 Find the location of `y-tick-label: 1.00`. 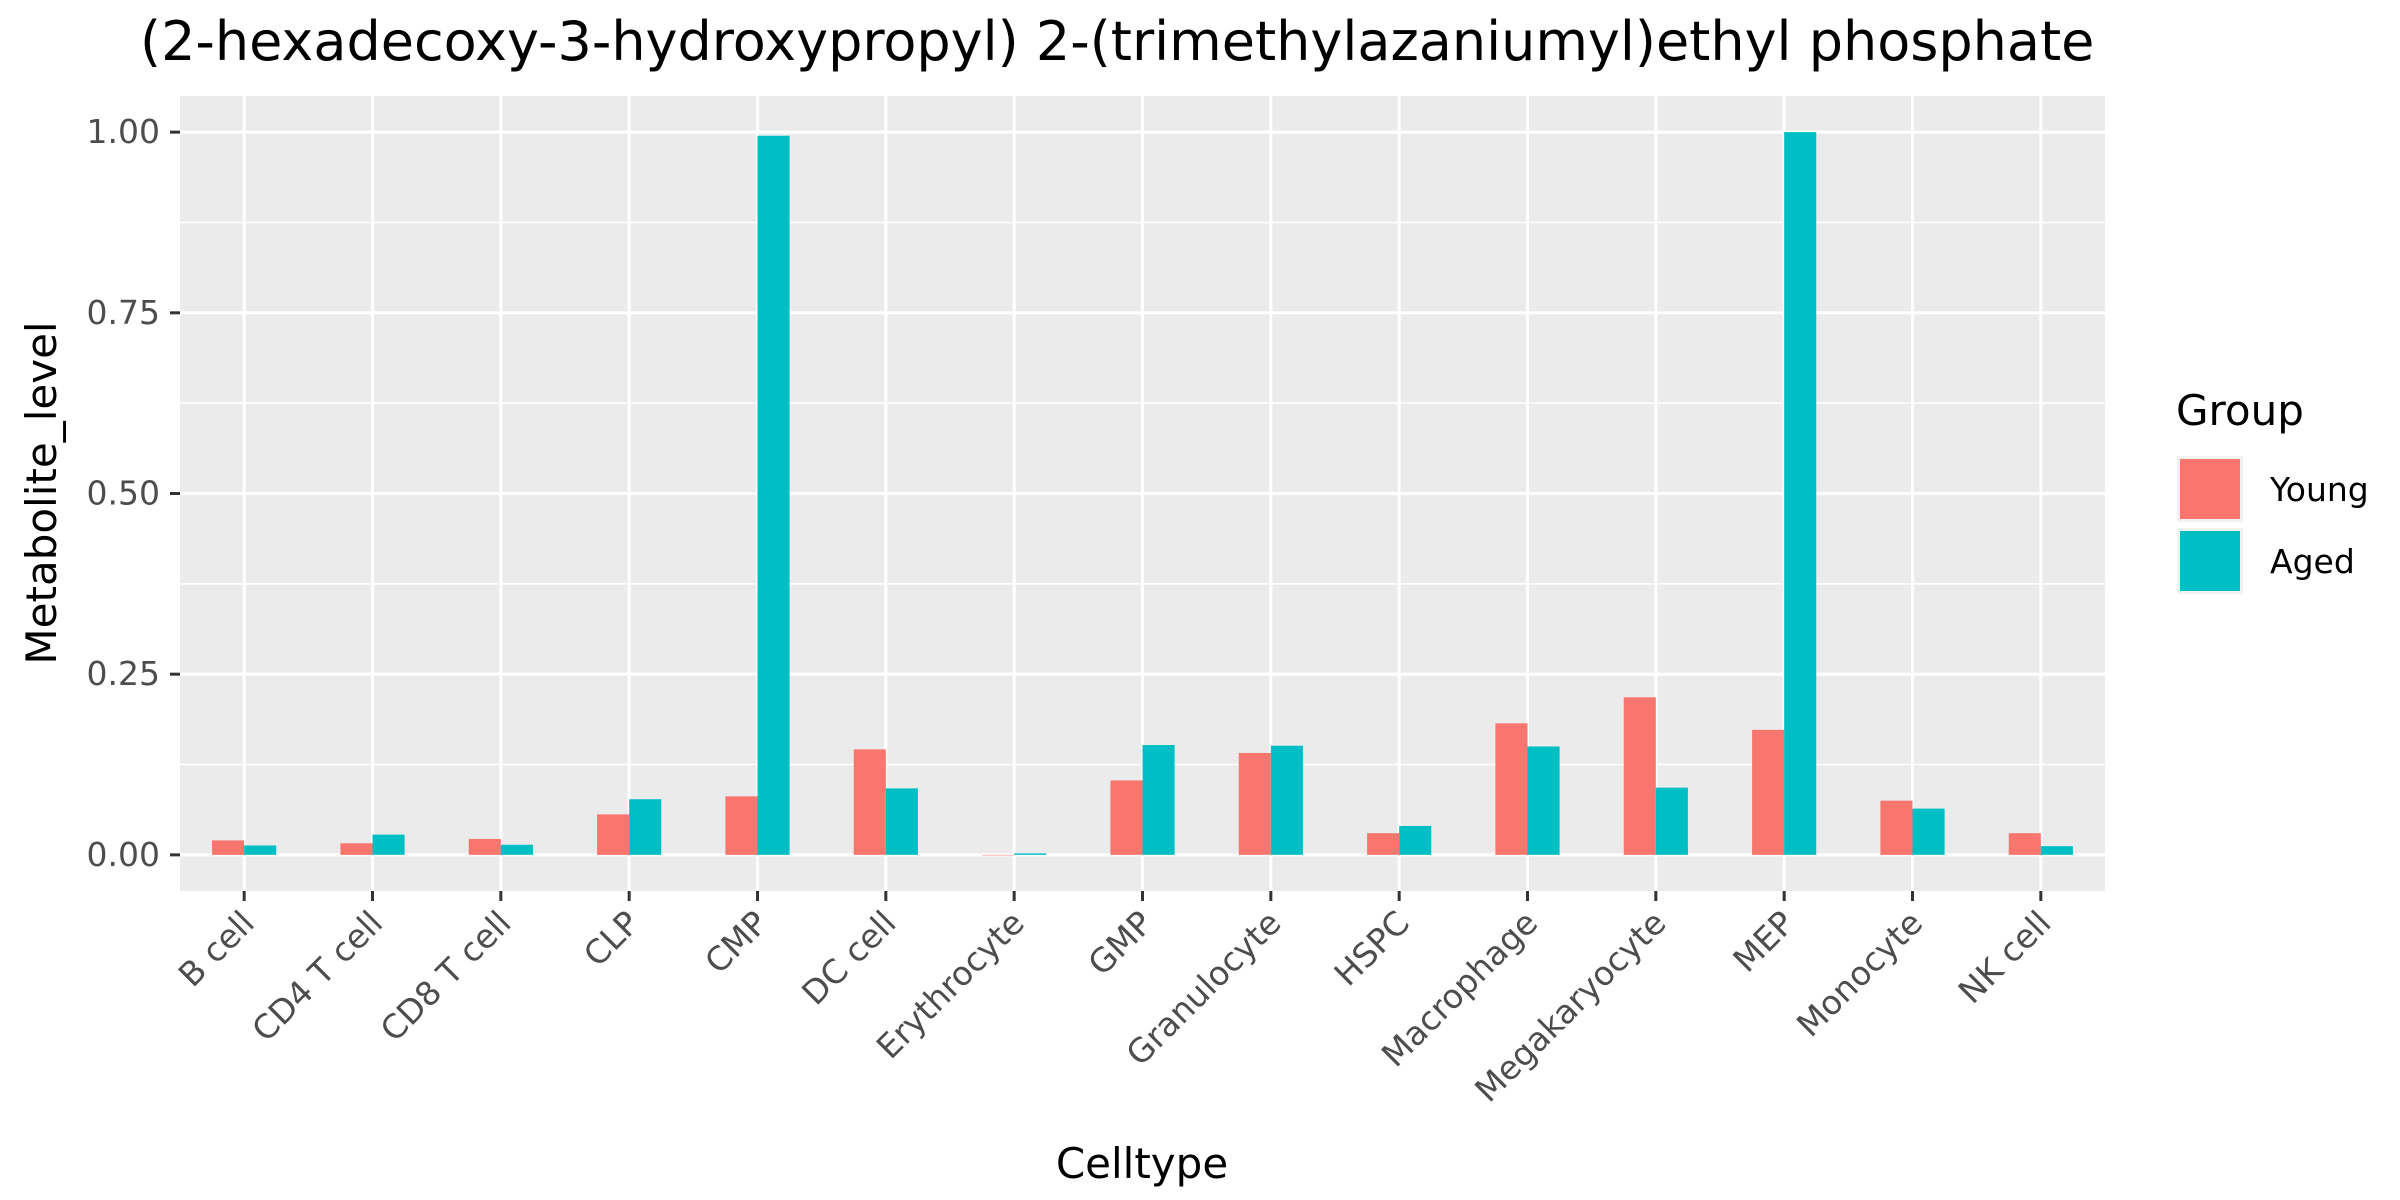

y-tick-label: 1.00 is located at coordinates (123, 131).